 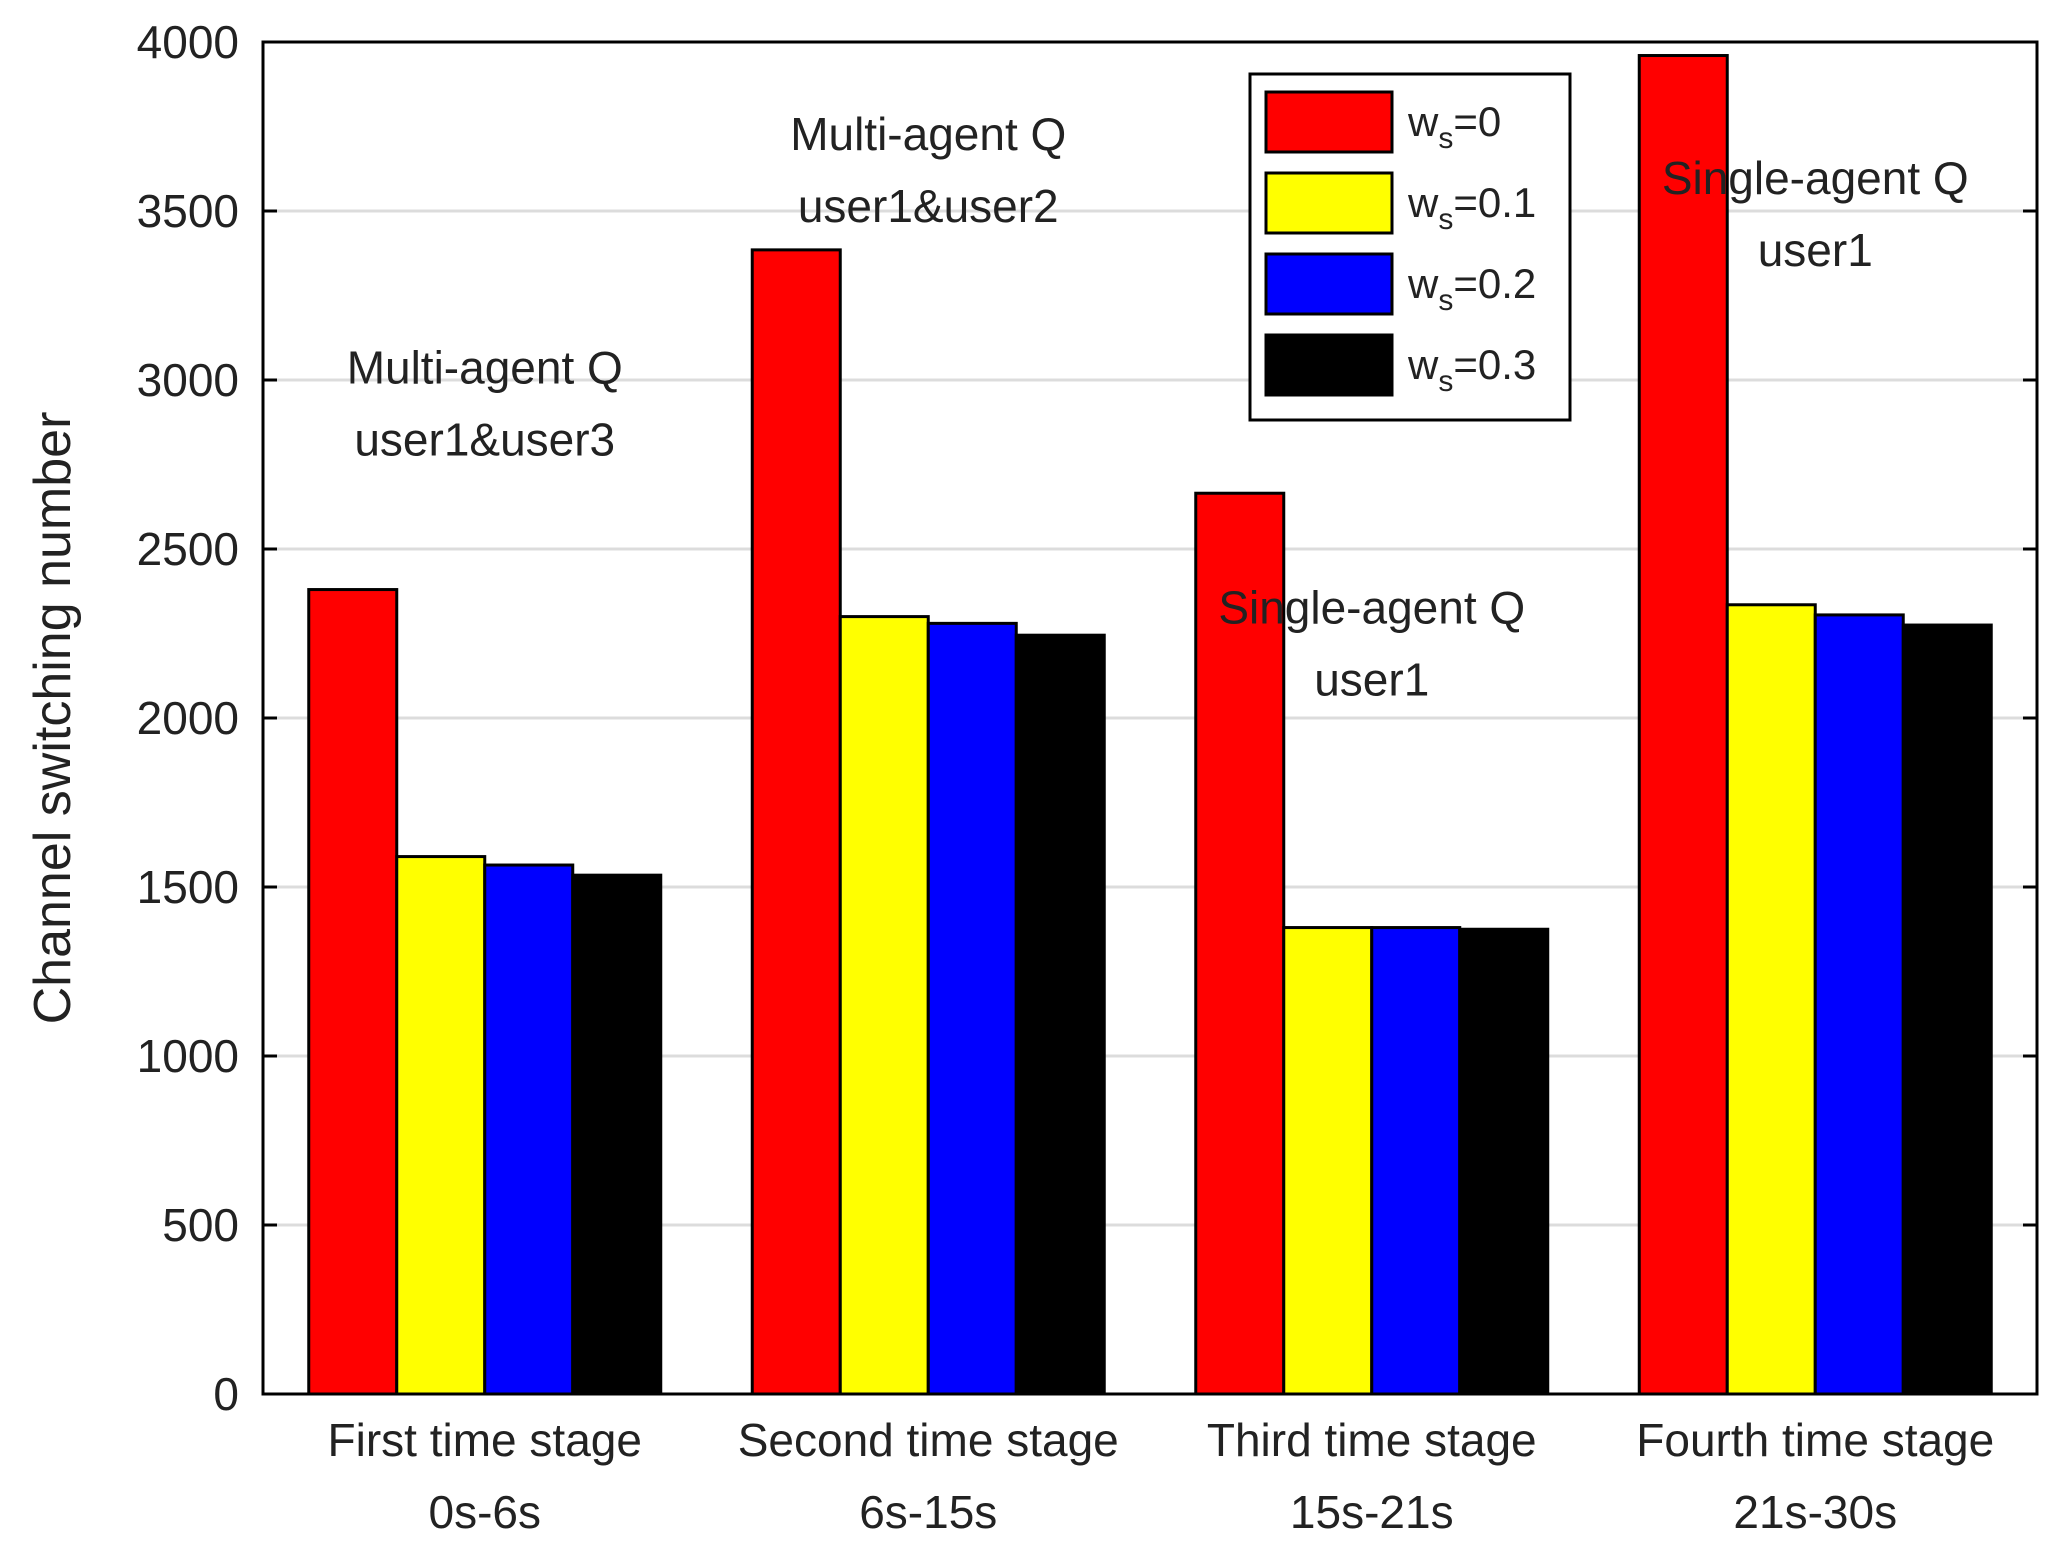 I want to click on y-tick-label: 2500, so click(x=188, y=549).